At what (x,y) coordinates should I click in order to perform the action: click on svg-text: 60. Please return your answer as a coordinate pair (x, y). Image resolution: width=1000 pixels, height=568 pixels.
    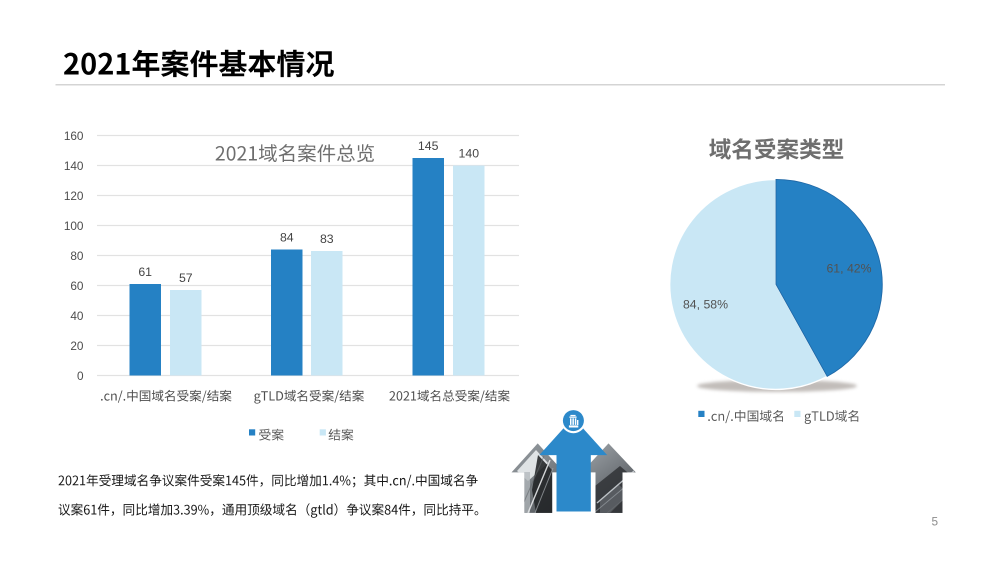
    Looking at the image, I should click on (77, 286).